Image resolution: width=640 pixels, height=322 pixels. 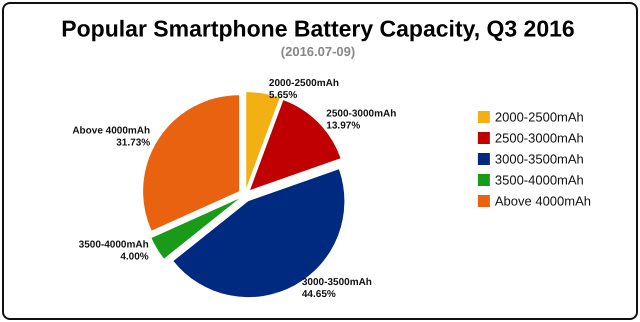 What do you see at coordinates (539, 117) in the screenshot?
I see `legend-label: 2000-2500mAh` at bounding box center [539, 117].